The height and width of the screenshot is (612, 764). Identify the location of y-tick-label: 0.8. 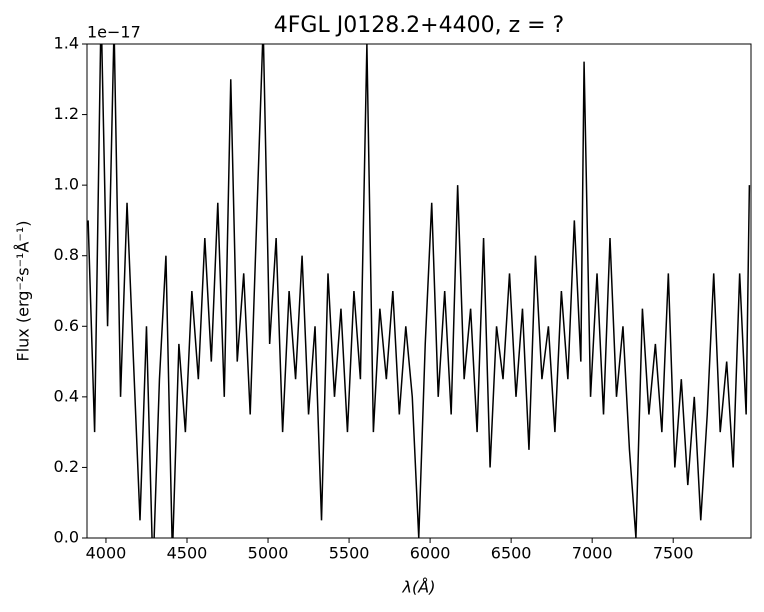
(66, 254).